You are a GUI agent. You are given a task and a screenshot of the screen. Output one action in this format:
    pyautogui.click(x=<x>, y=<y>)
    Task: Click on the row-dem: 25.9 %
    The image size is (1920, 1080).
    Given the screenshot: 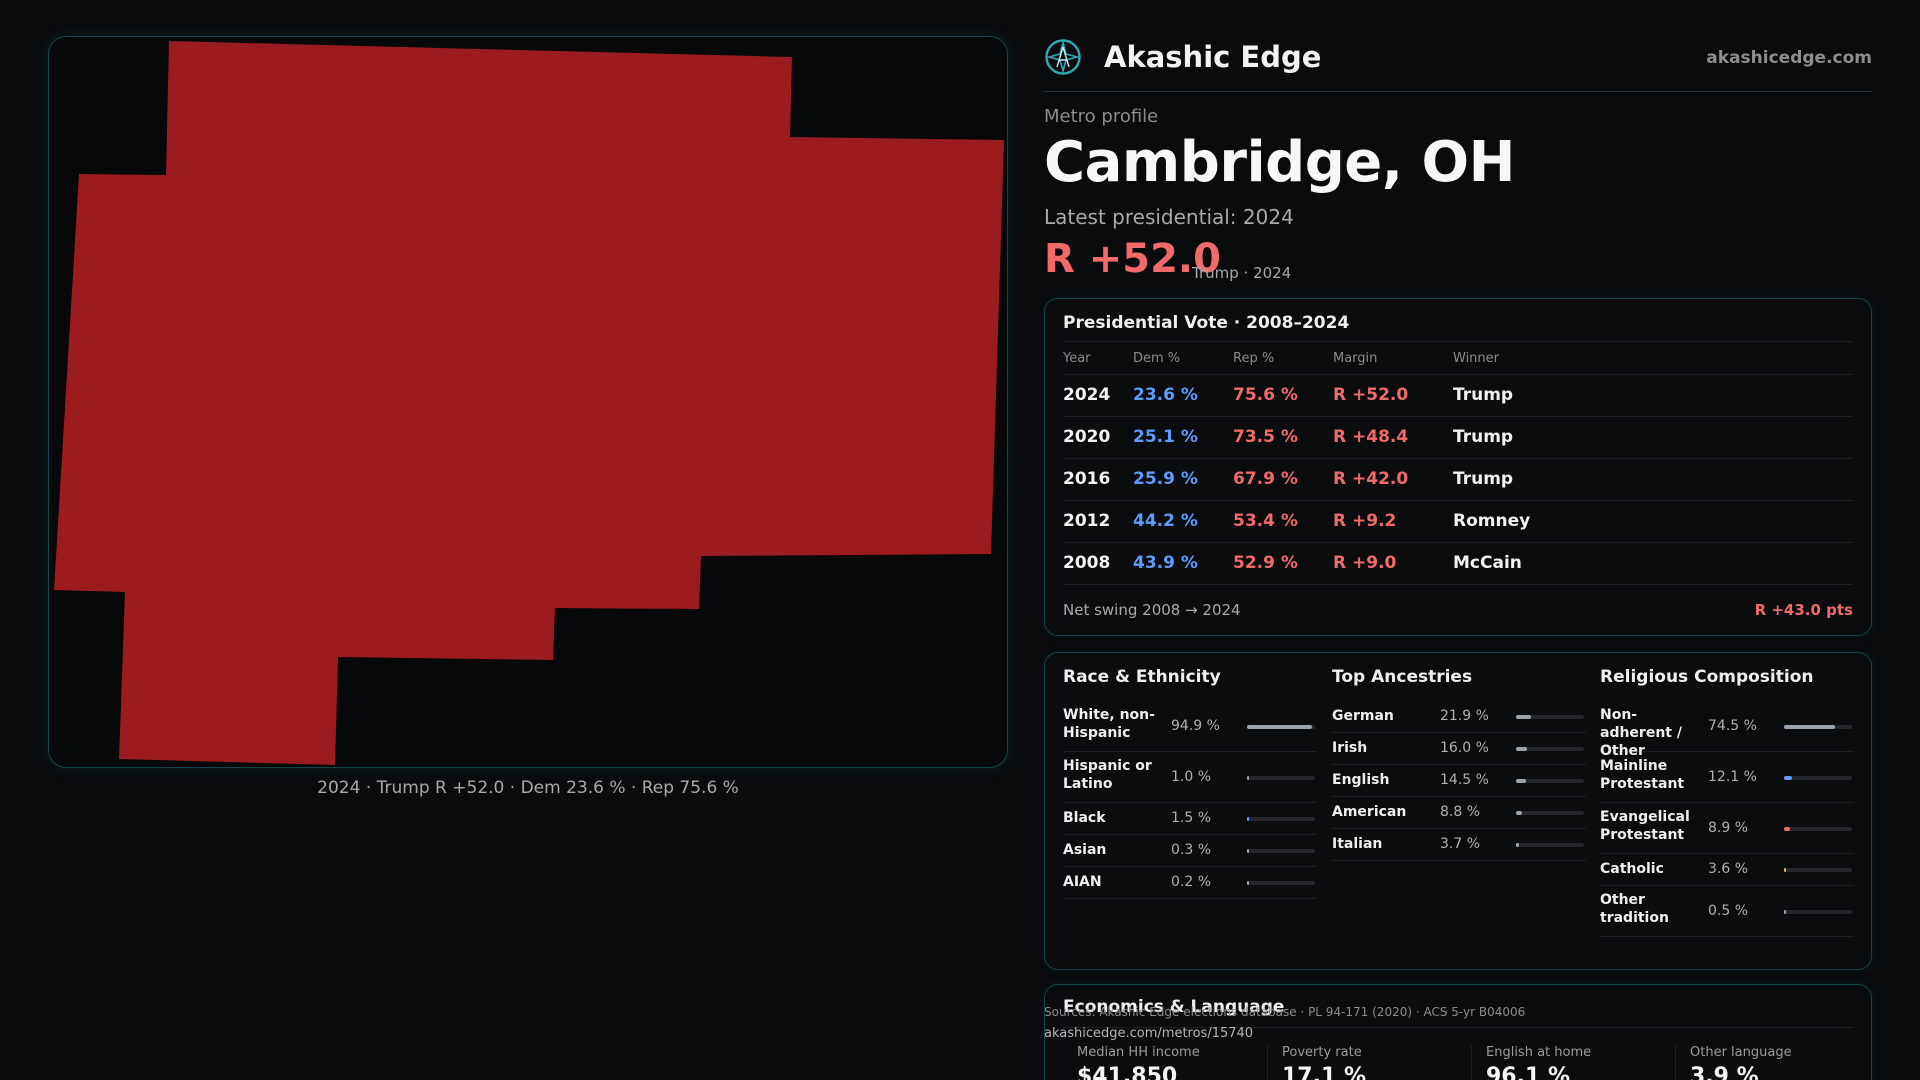 What is the action you would take?
    pyautogui.click(x=1165, y=479)
    